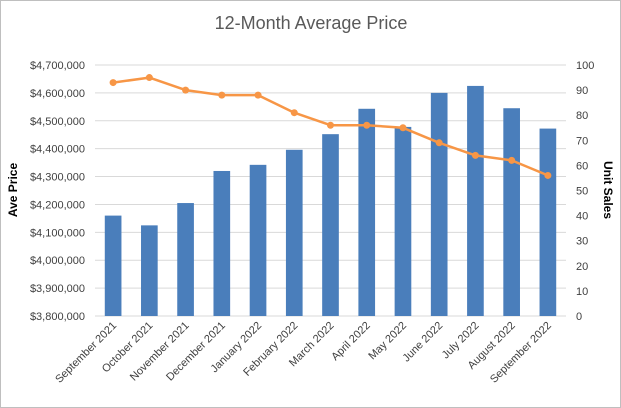 This screenshot has height=408, width=621. What do you see at coordinates (57, 317) in the screenshot?
I see `left-tick-label: $3,800,000` at bounding box center [57, 317].